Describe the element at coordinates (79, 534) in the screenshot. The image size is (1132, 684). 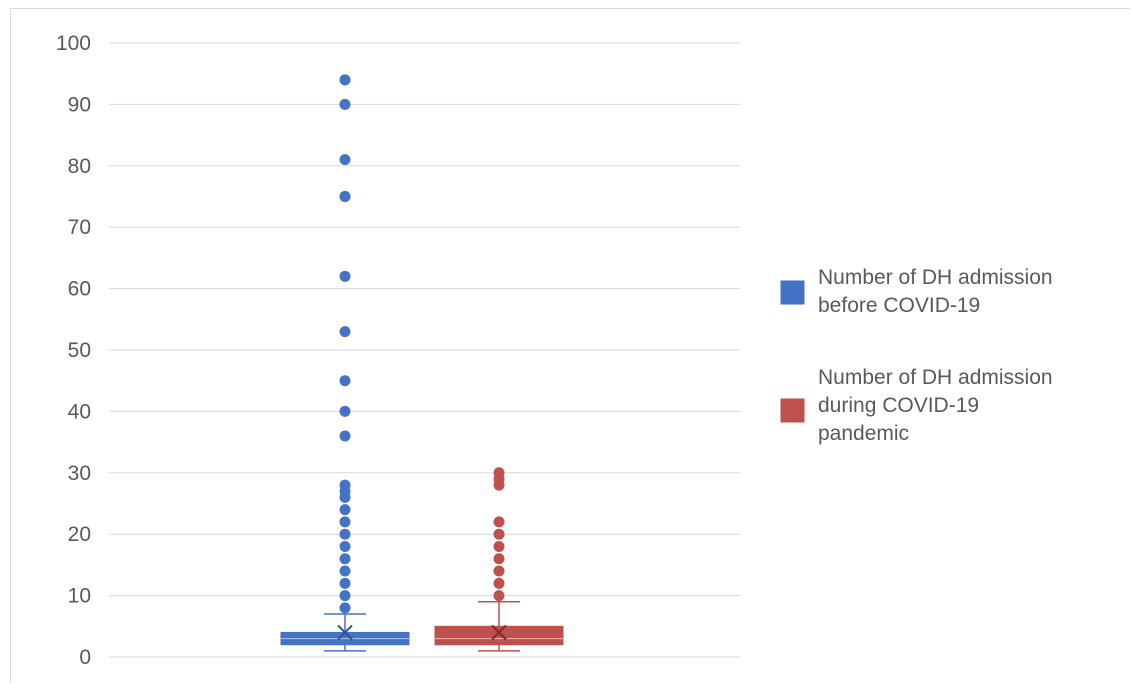
I see `y-tick-label: 20` at that location.